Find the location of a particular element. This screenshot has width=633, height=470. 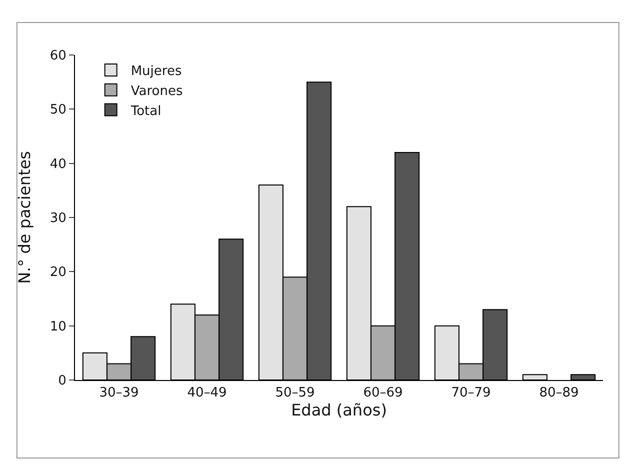

x-tick-label: 70–79 is located at coordinates (471, 393).